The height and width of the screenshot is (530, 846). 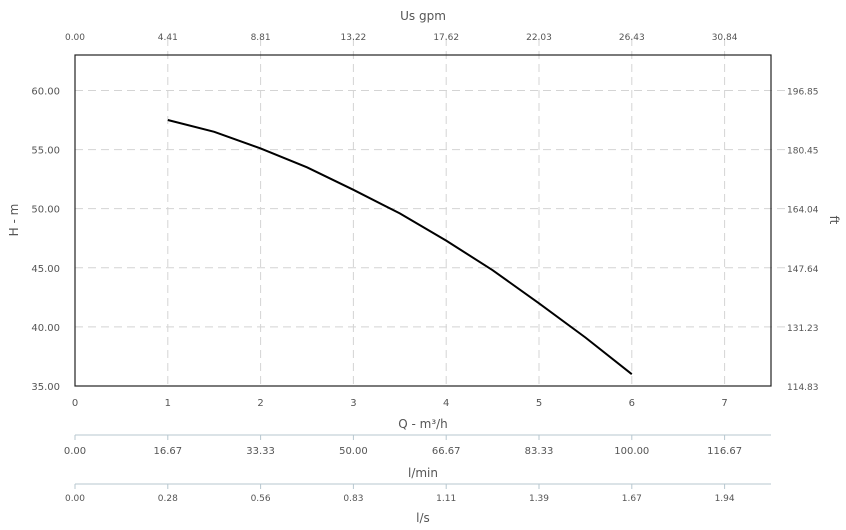 What do you see at coordinates (539, 451) in the screenshot?
I see `lmin-tick-label: 83.33` at bounding box center [539, 451].